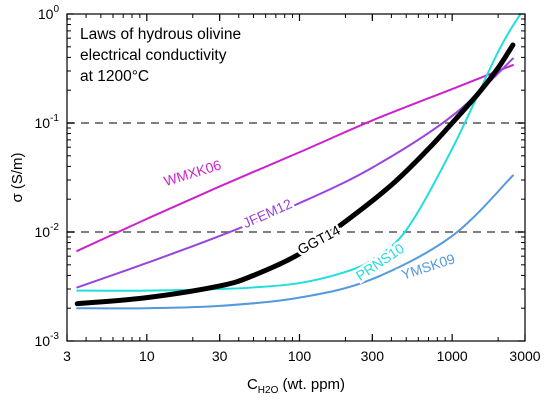  I want to click on x-tick-label: 10, so click(147, 356).